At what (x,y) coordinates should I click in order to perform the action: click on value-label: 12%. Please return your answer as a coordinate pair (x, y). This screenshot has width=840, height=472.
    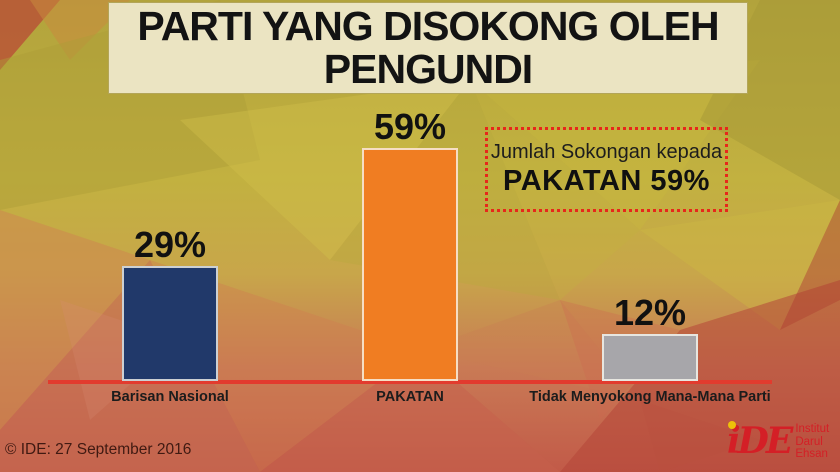
    Looking at the image, I should click on (650, 312).